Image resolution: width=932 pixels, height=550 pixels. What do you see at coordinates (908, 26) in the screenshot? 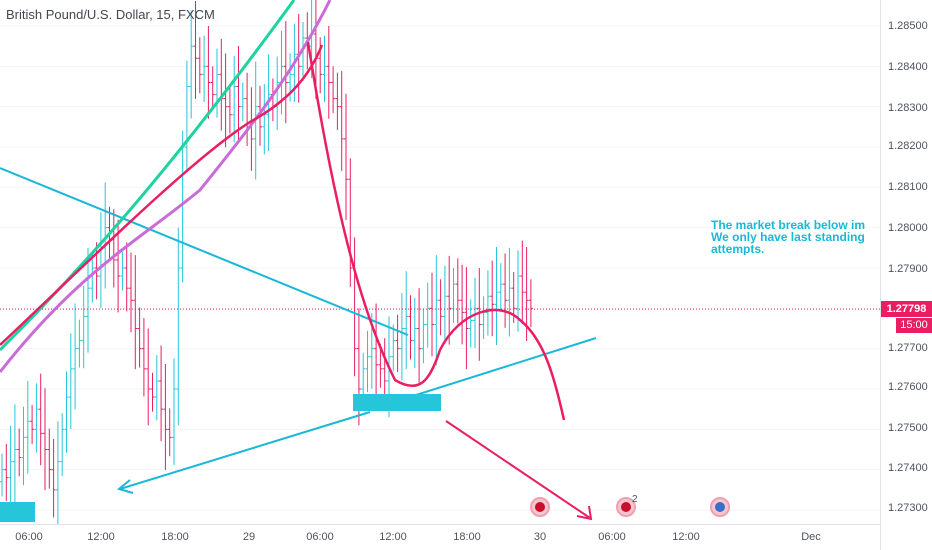
I see `price-tick: 1.28500` at bounding box center [908, 26].